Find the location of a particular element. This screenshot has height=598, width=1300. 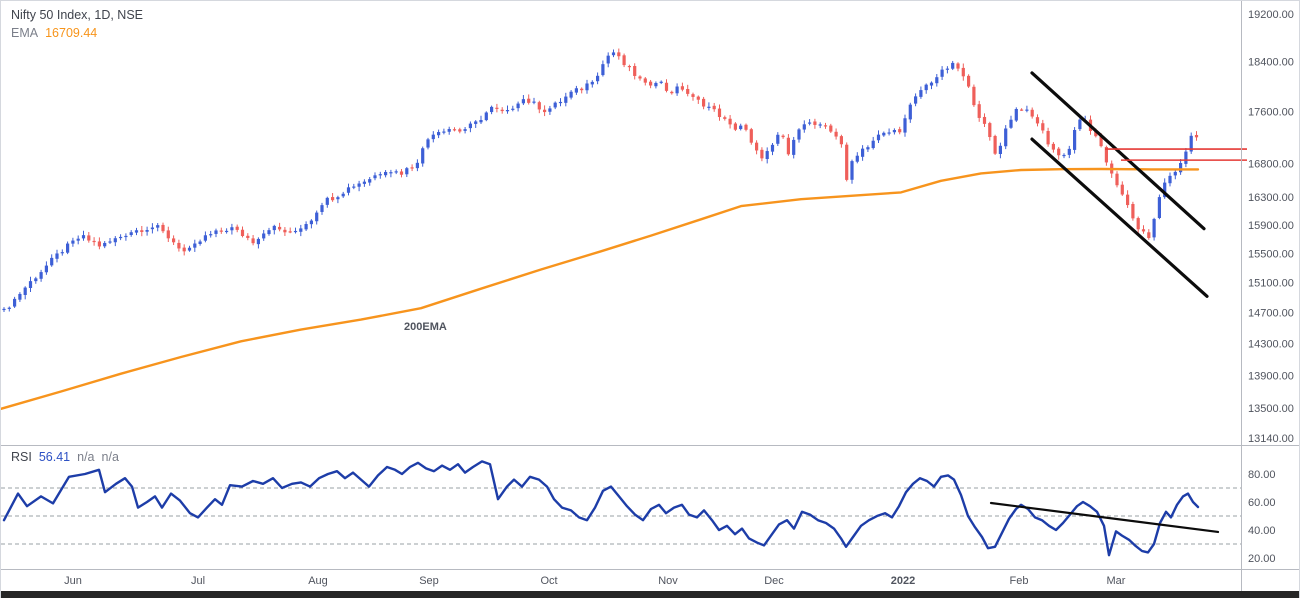

rsi-trendline is located at coordinates (1104, 517).